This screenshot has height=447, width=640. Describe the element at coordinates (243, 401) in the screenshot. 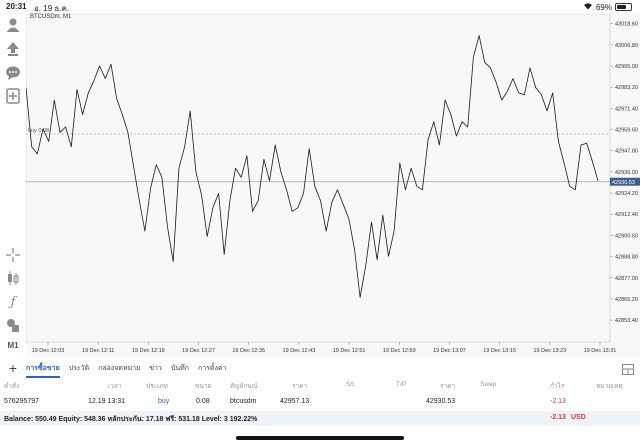

I see `order-symbol: btcusdm` at that location.